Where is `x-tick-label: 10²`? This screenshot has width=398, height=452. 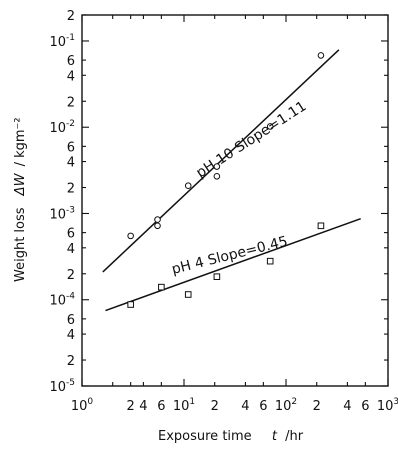
x-tick-label: 10² is located at coordinates (286, 405).